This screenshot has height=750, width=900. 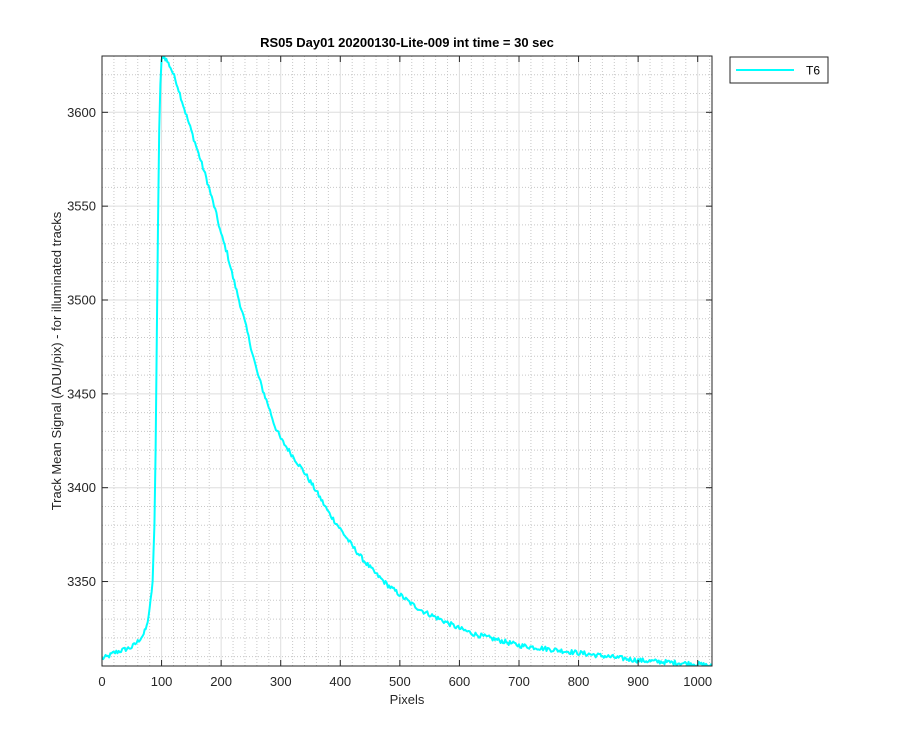 I want to click on legend: T6, so click(x=779, y=70).